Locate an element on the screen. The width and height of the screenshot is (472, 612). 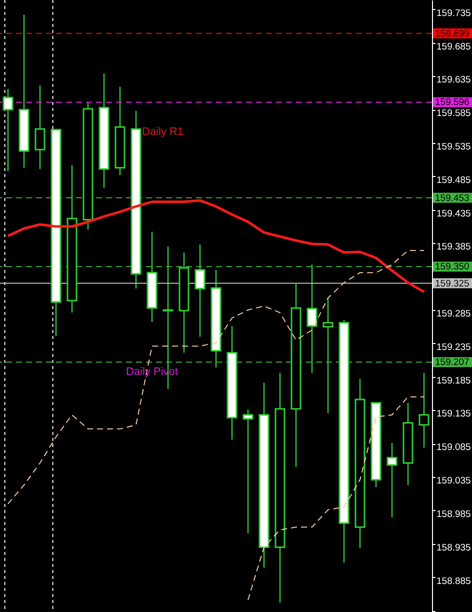
y-tick-label: 159.485 is located at coordinates (453, 180).